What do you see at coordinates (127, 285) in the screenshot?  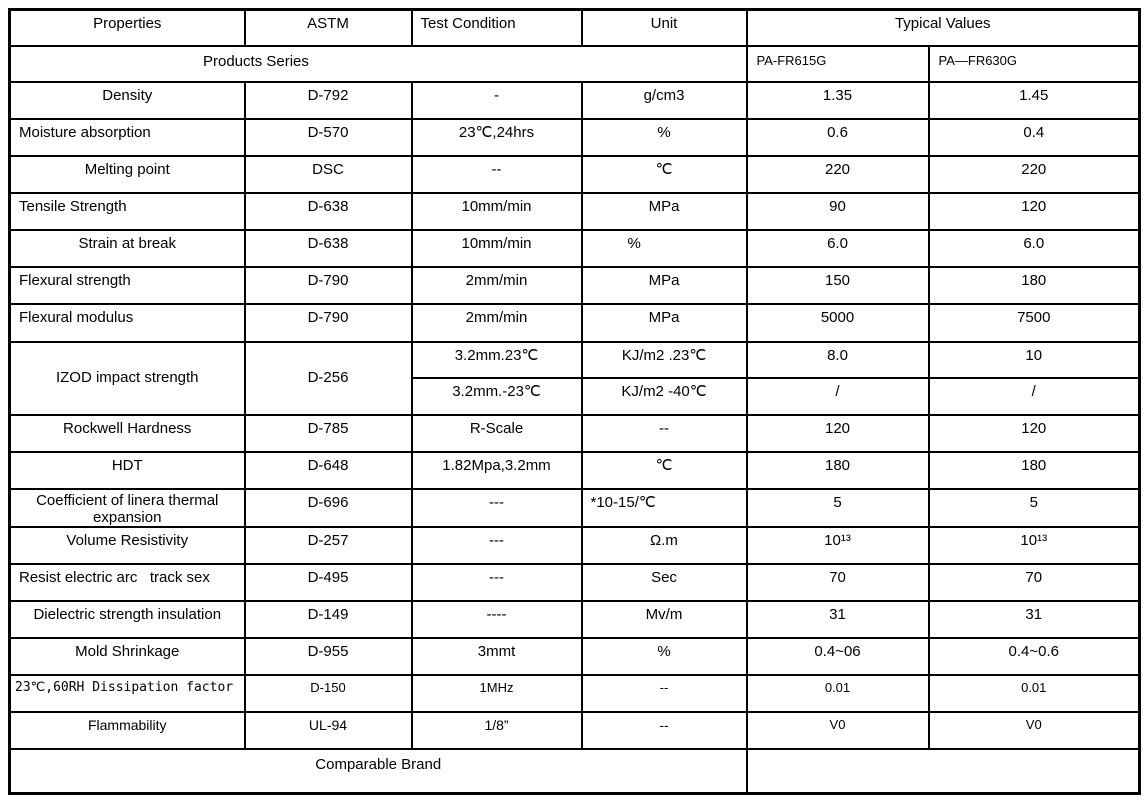 I see `cell-property: Flexural strength` at bounding box center [127, 285].